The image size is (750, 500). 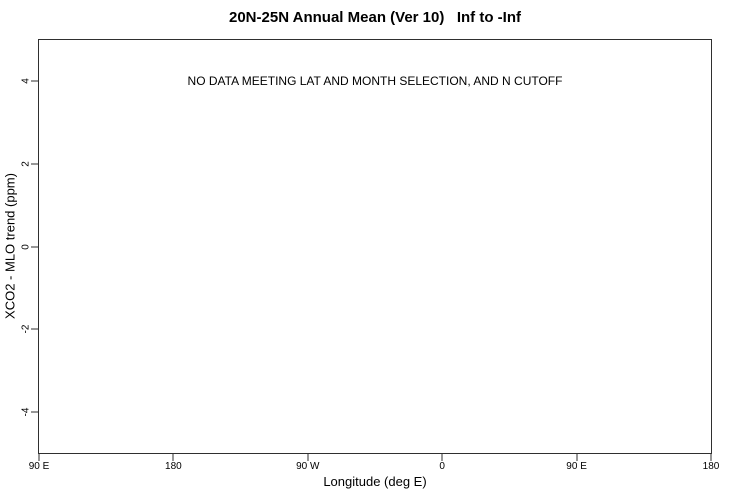 What do you see at coordinates (26, 246) in the screenshot?
I see `y-axis-tick-label: 0` at bounding box center [26, 246].